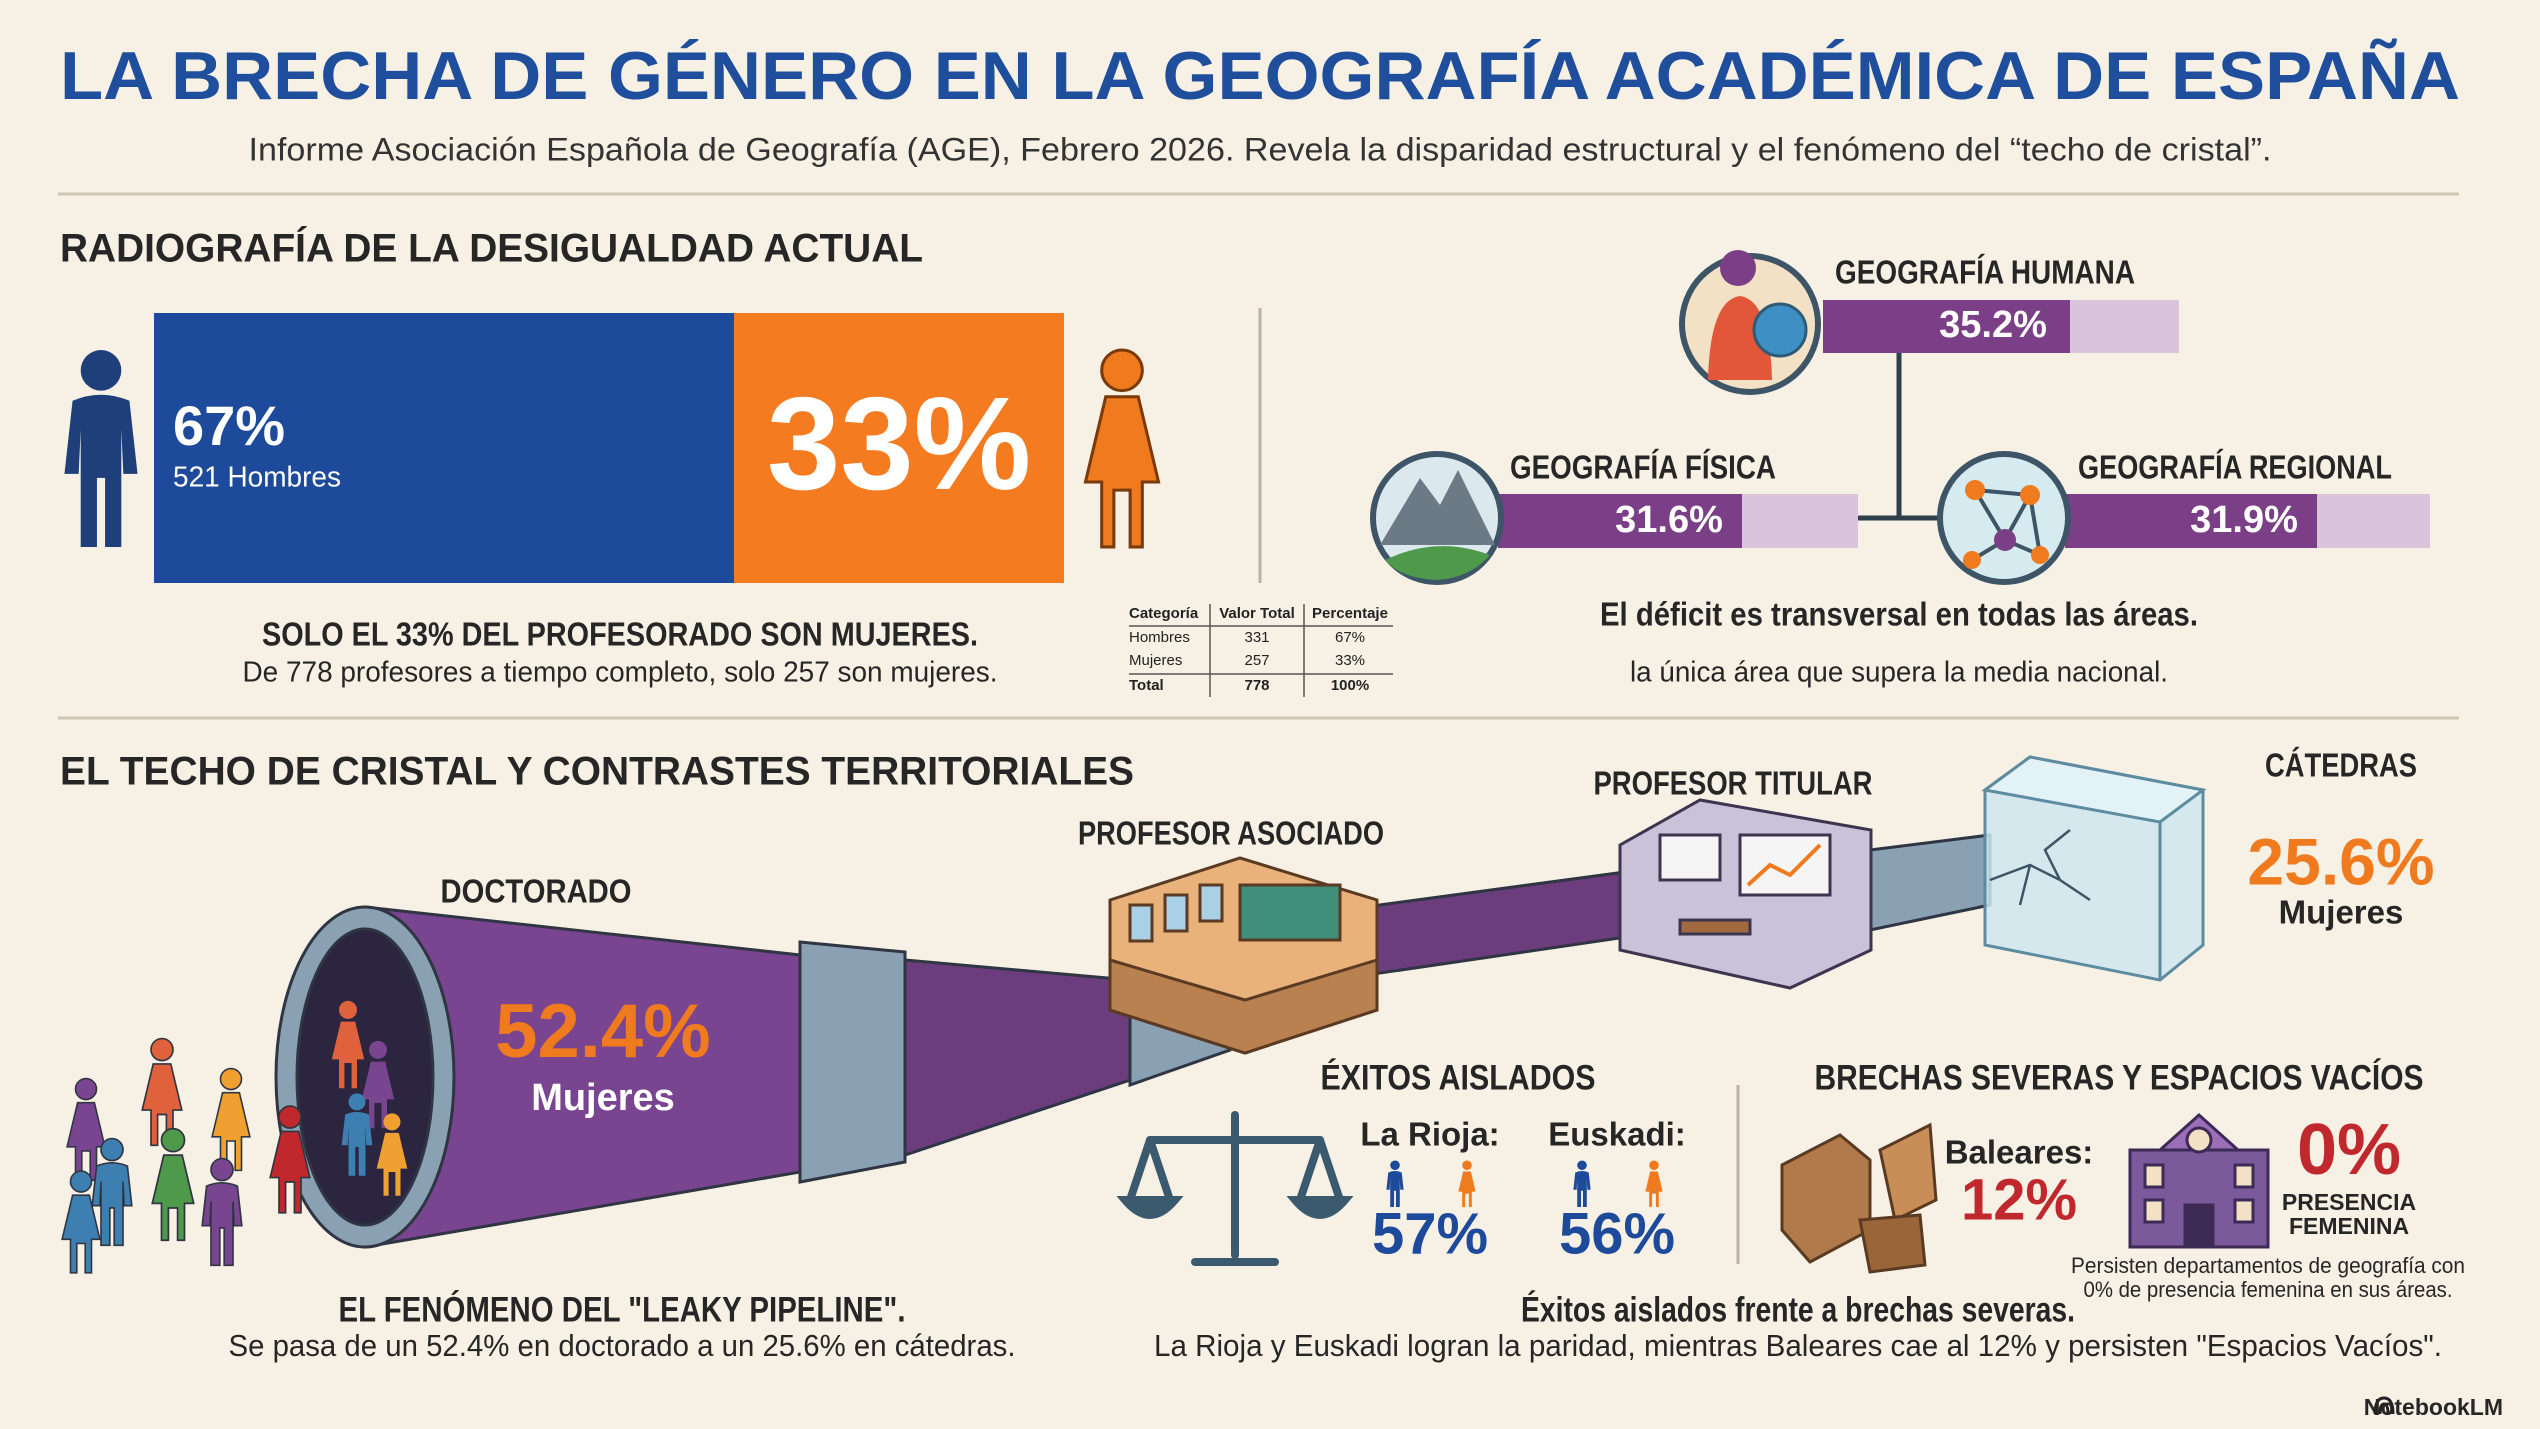 This screenshot has height=1429, width=2540. I want to click on office, so click(1745, 894).